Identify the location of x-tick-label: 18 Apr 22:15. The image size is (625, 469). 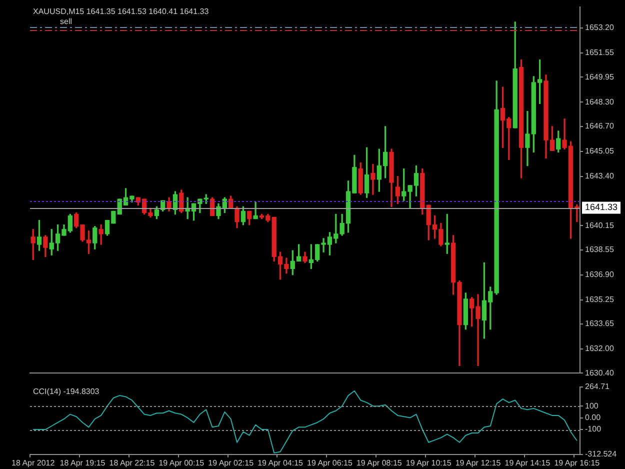
(132, 463).